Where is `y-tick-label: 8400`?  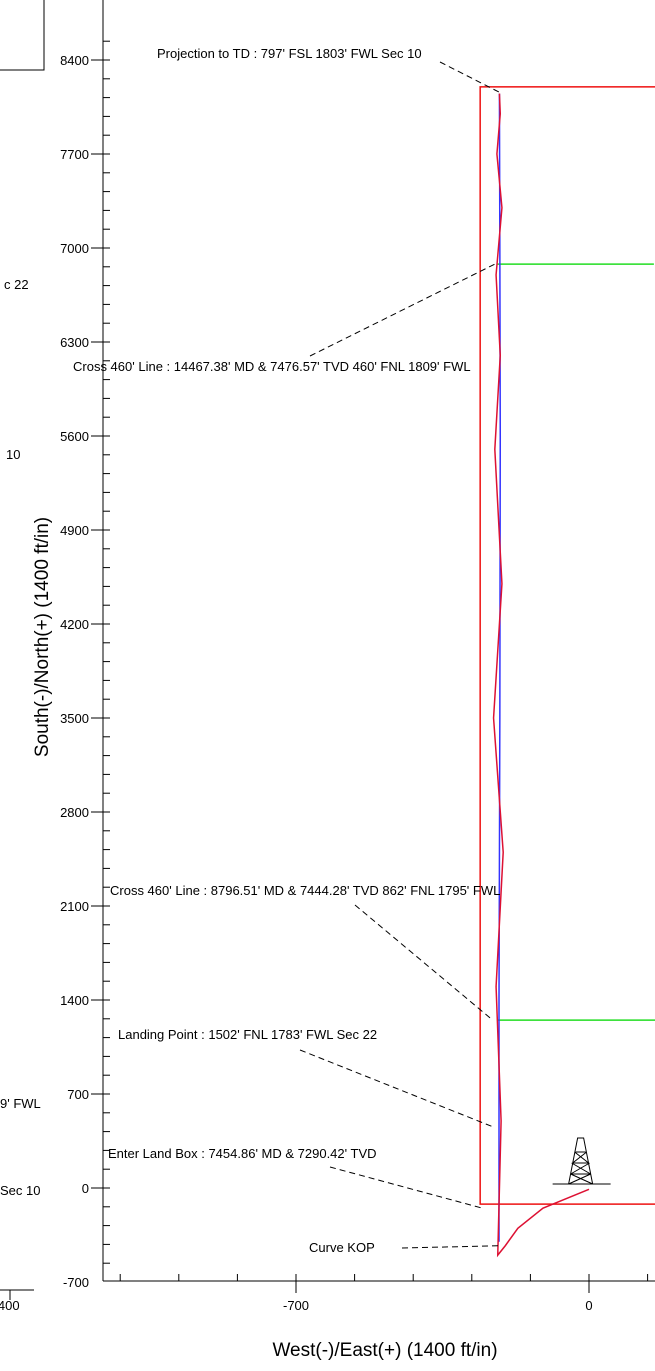 y-tick-label: 8400 is located at coordinates (74, 60).